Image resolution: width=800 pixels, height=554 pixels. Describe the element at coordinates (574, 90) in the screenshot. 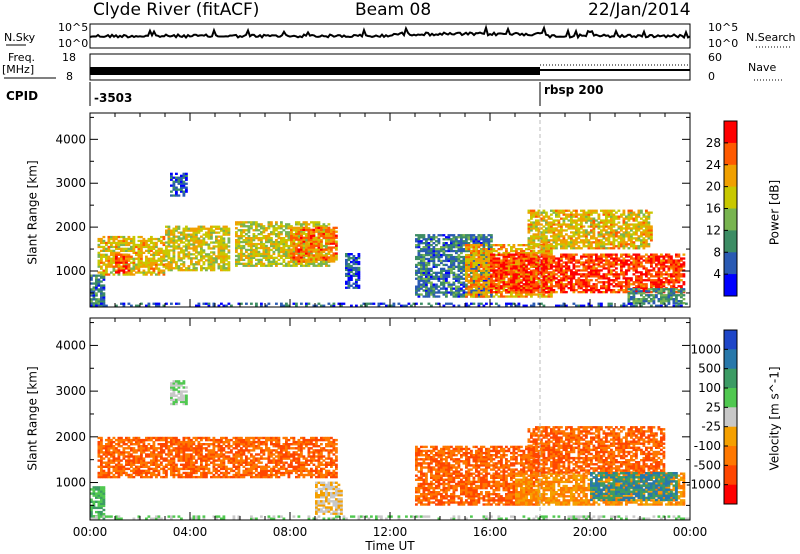

I see `cpid-value-2: rbsp 200` at that location.